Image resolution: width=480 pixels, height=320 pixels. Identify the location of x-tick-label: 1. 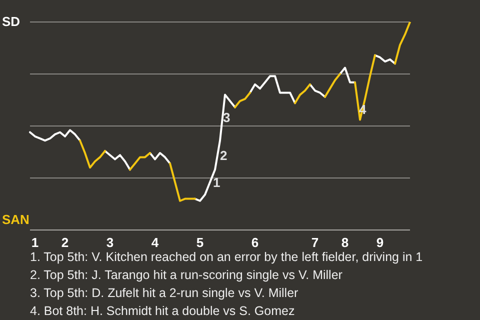
(35, 242).